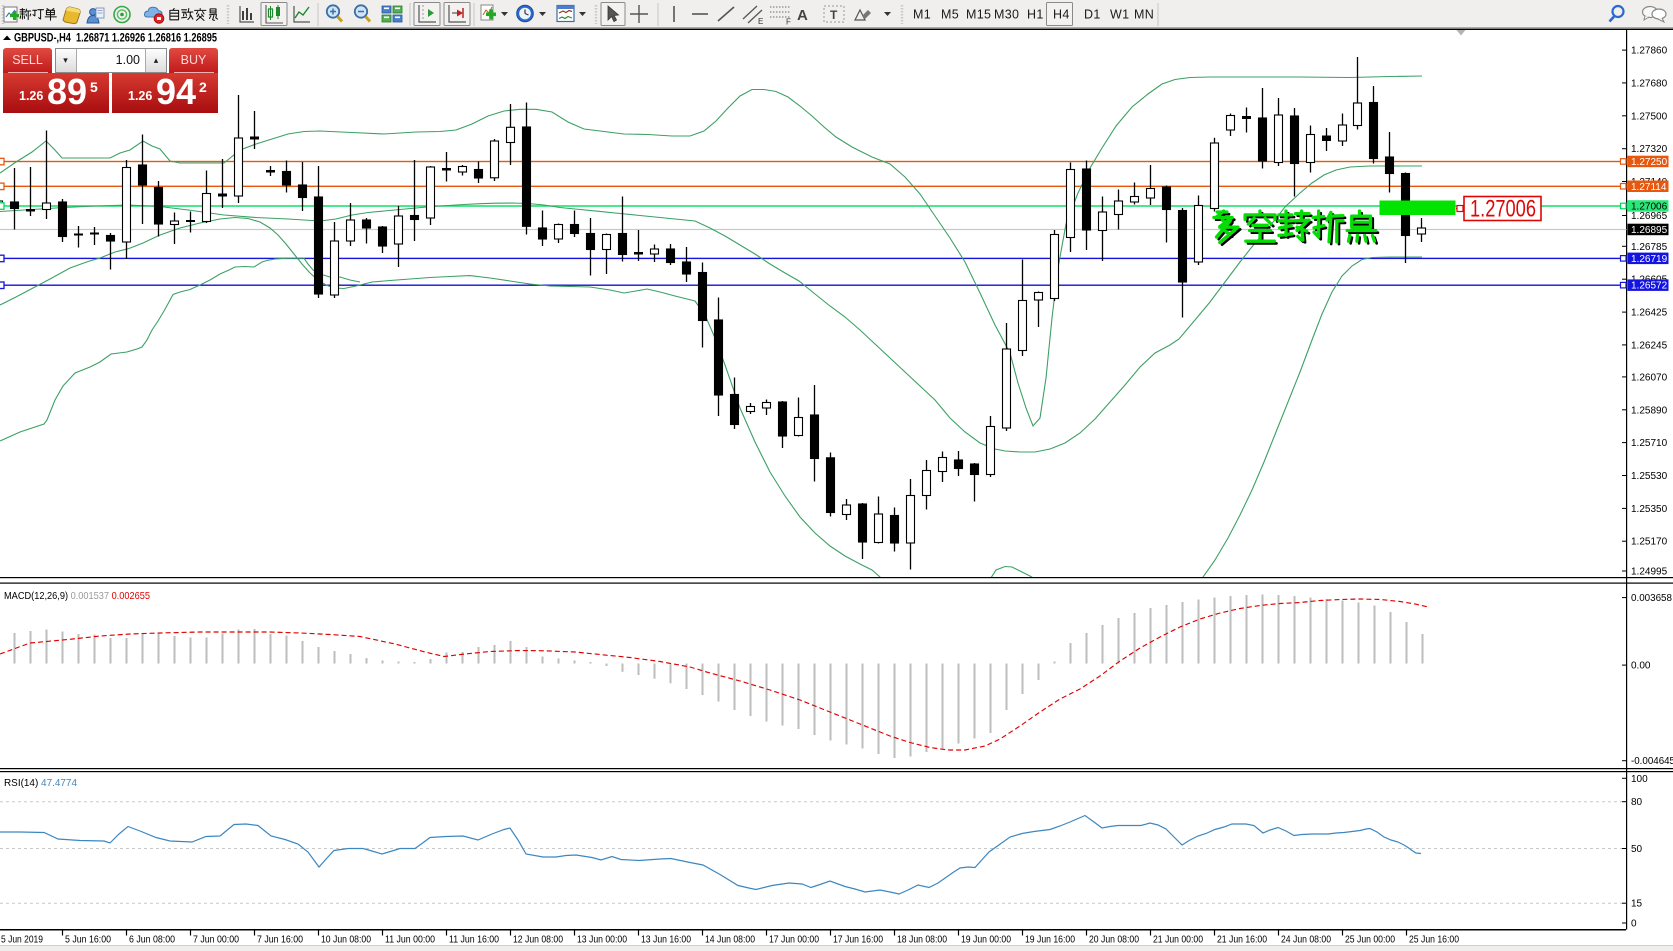 The height and width of the screenshot is (951, 1673). What do you see at coordinates (40, 783) in the screenshot?
I see `svg-text: RSI(14) 47.4774` at bounding box center [40, 783].